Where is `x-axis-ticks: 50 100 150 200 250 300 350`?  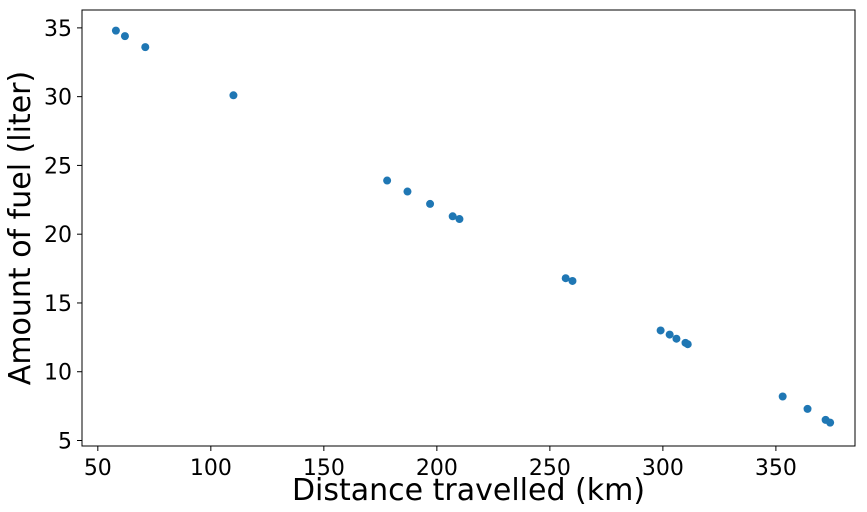 x-axis-ticks: 50 100 150 200 250 300 350 is located at coordinates (440, 463).